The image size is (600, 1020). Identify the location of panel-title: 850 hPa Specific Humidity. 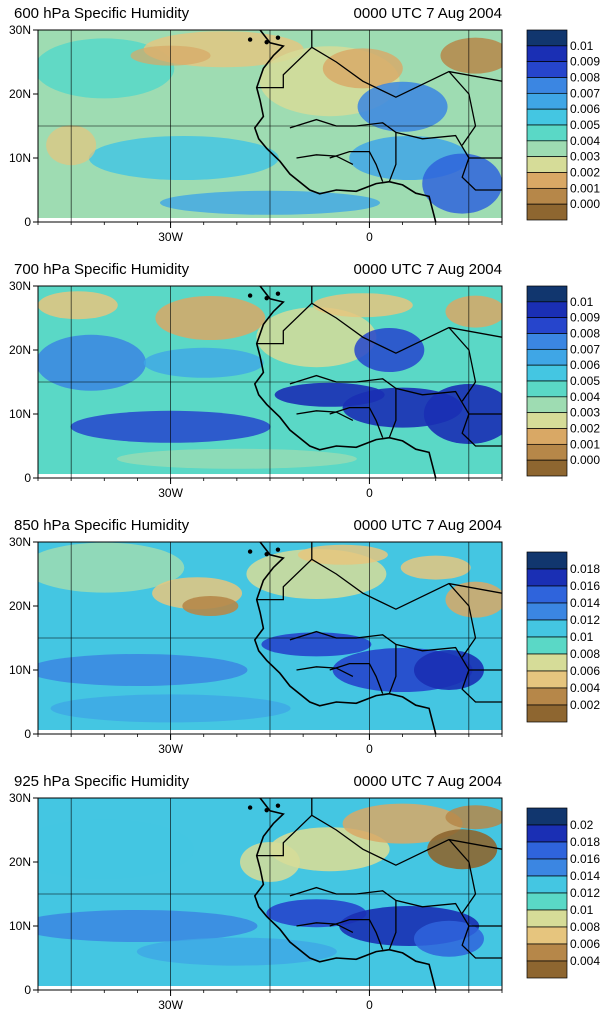
(102, 525).